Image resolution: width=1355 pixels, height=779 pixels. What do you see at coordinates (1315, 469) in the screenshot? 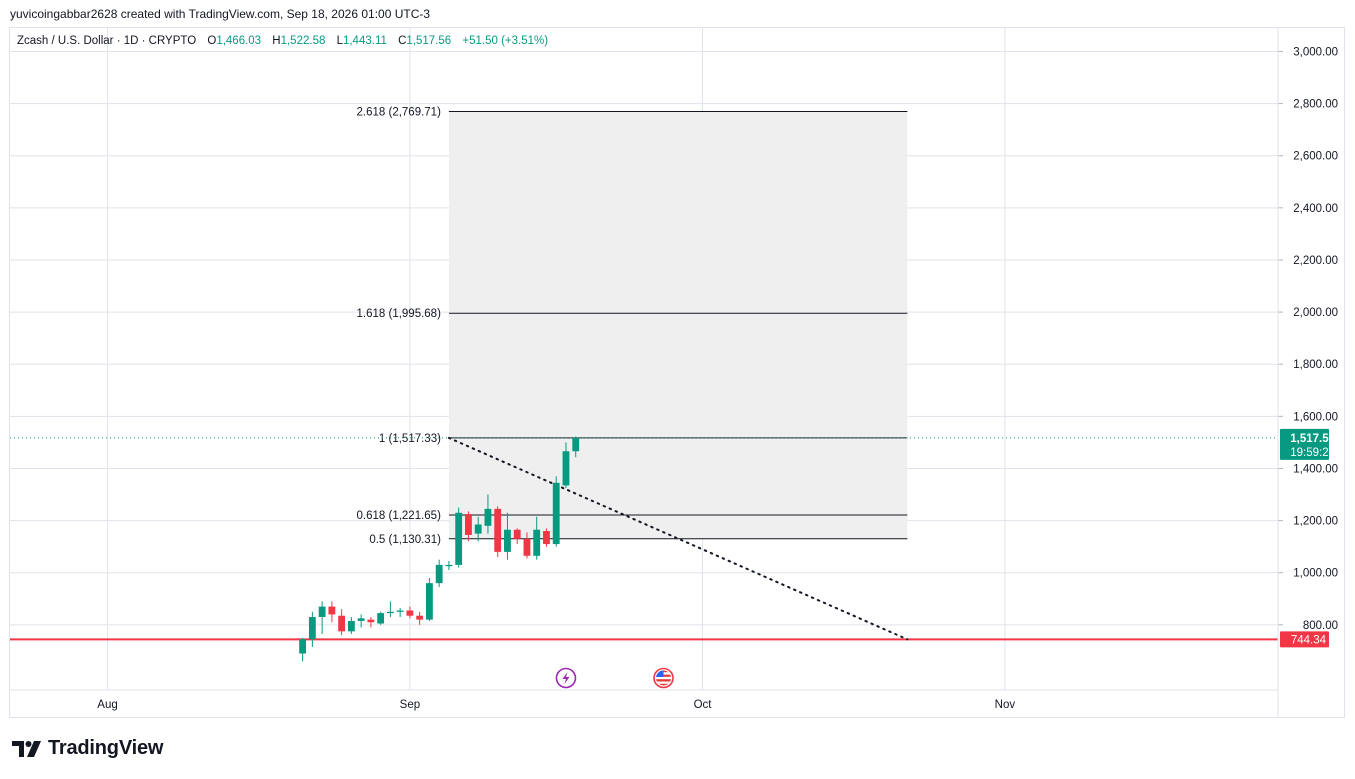
I see `y-tick-label: 1,400.00` at bounding box center [1315, 469].